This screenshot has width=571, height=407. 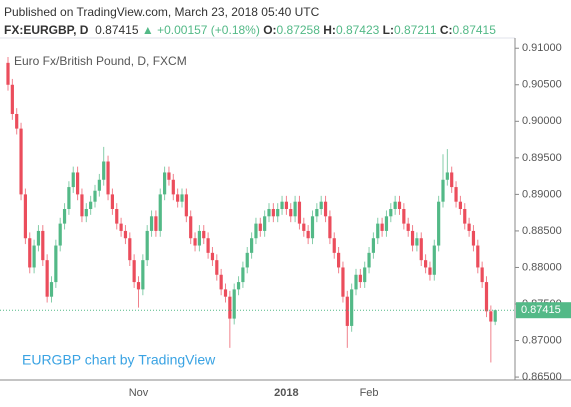 I want to click on last-price-box, so click(x=543, y=310).